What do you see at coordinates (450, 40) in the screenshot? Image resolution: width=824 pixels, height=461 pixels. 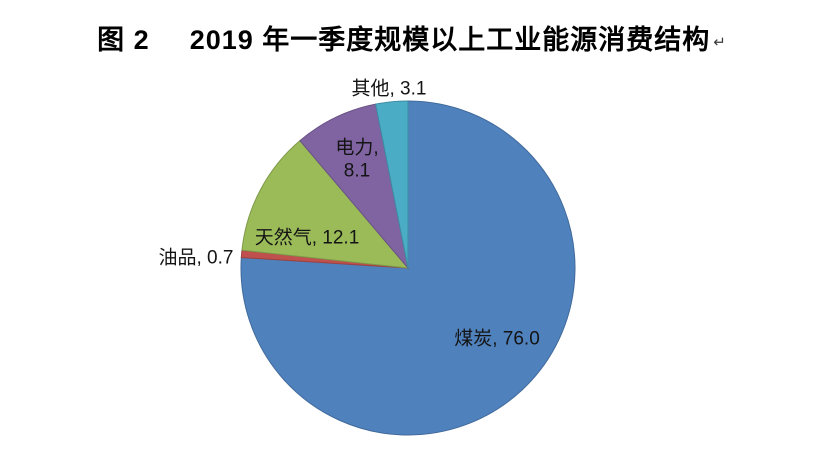 I see `chart-title-text: 2019 年一季度规模以上工业能源消费结构` at bounding box center [450, 40].